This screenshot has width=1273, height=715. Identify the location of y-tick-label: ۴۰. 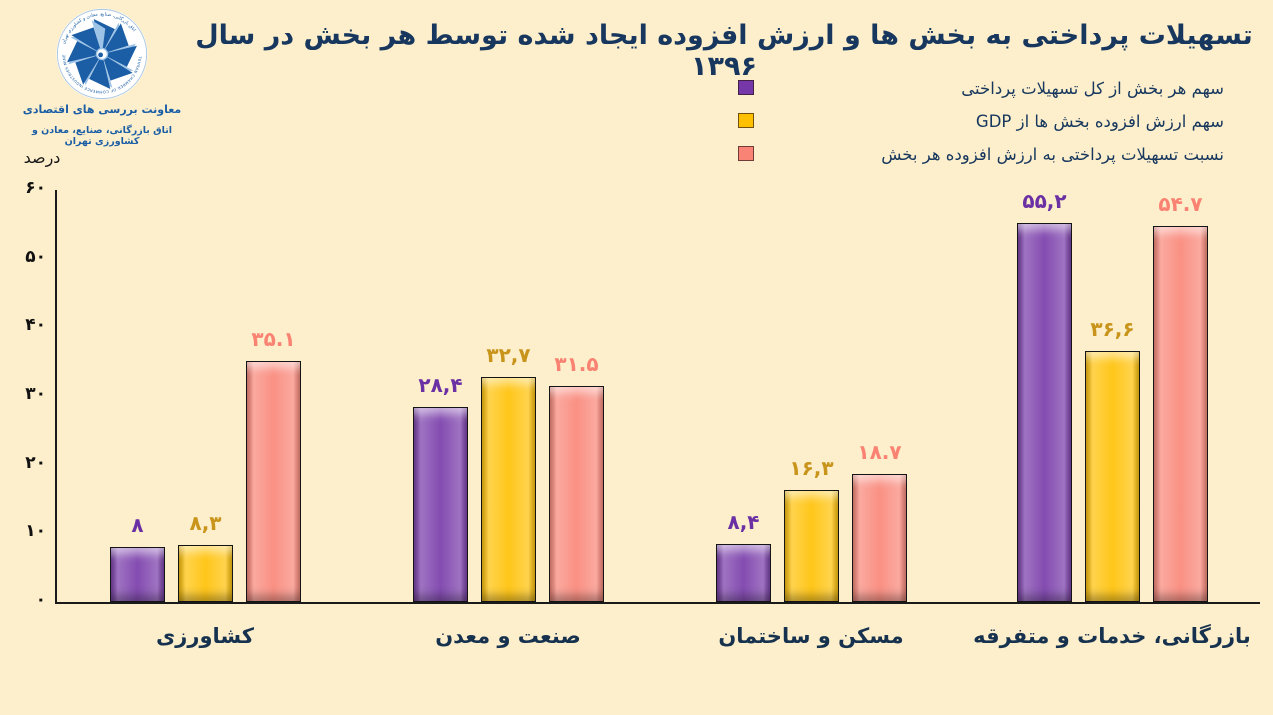
(35, 325).